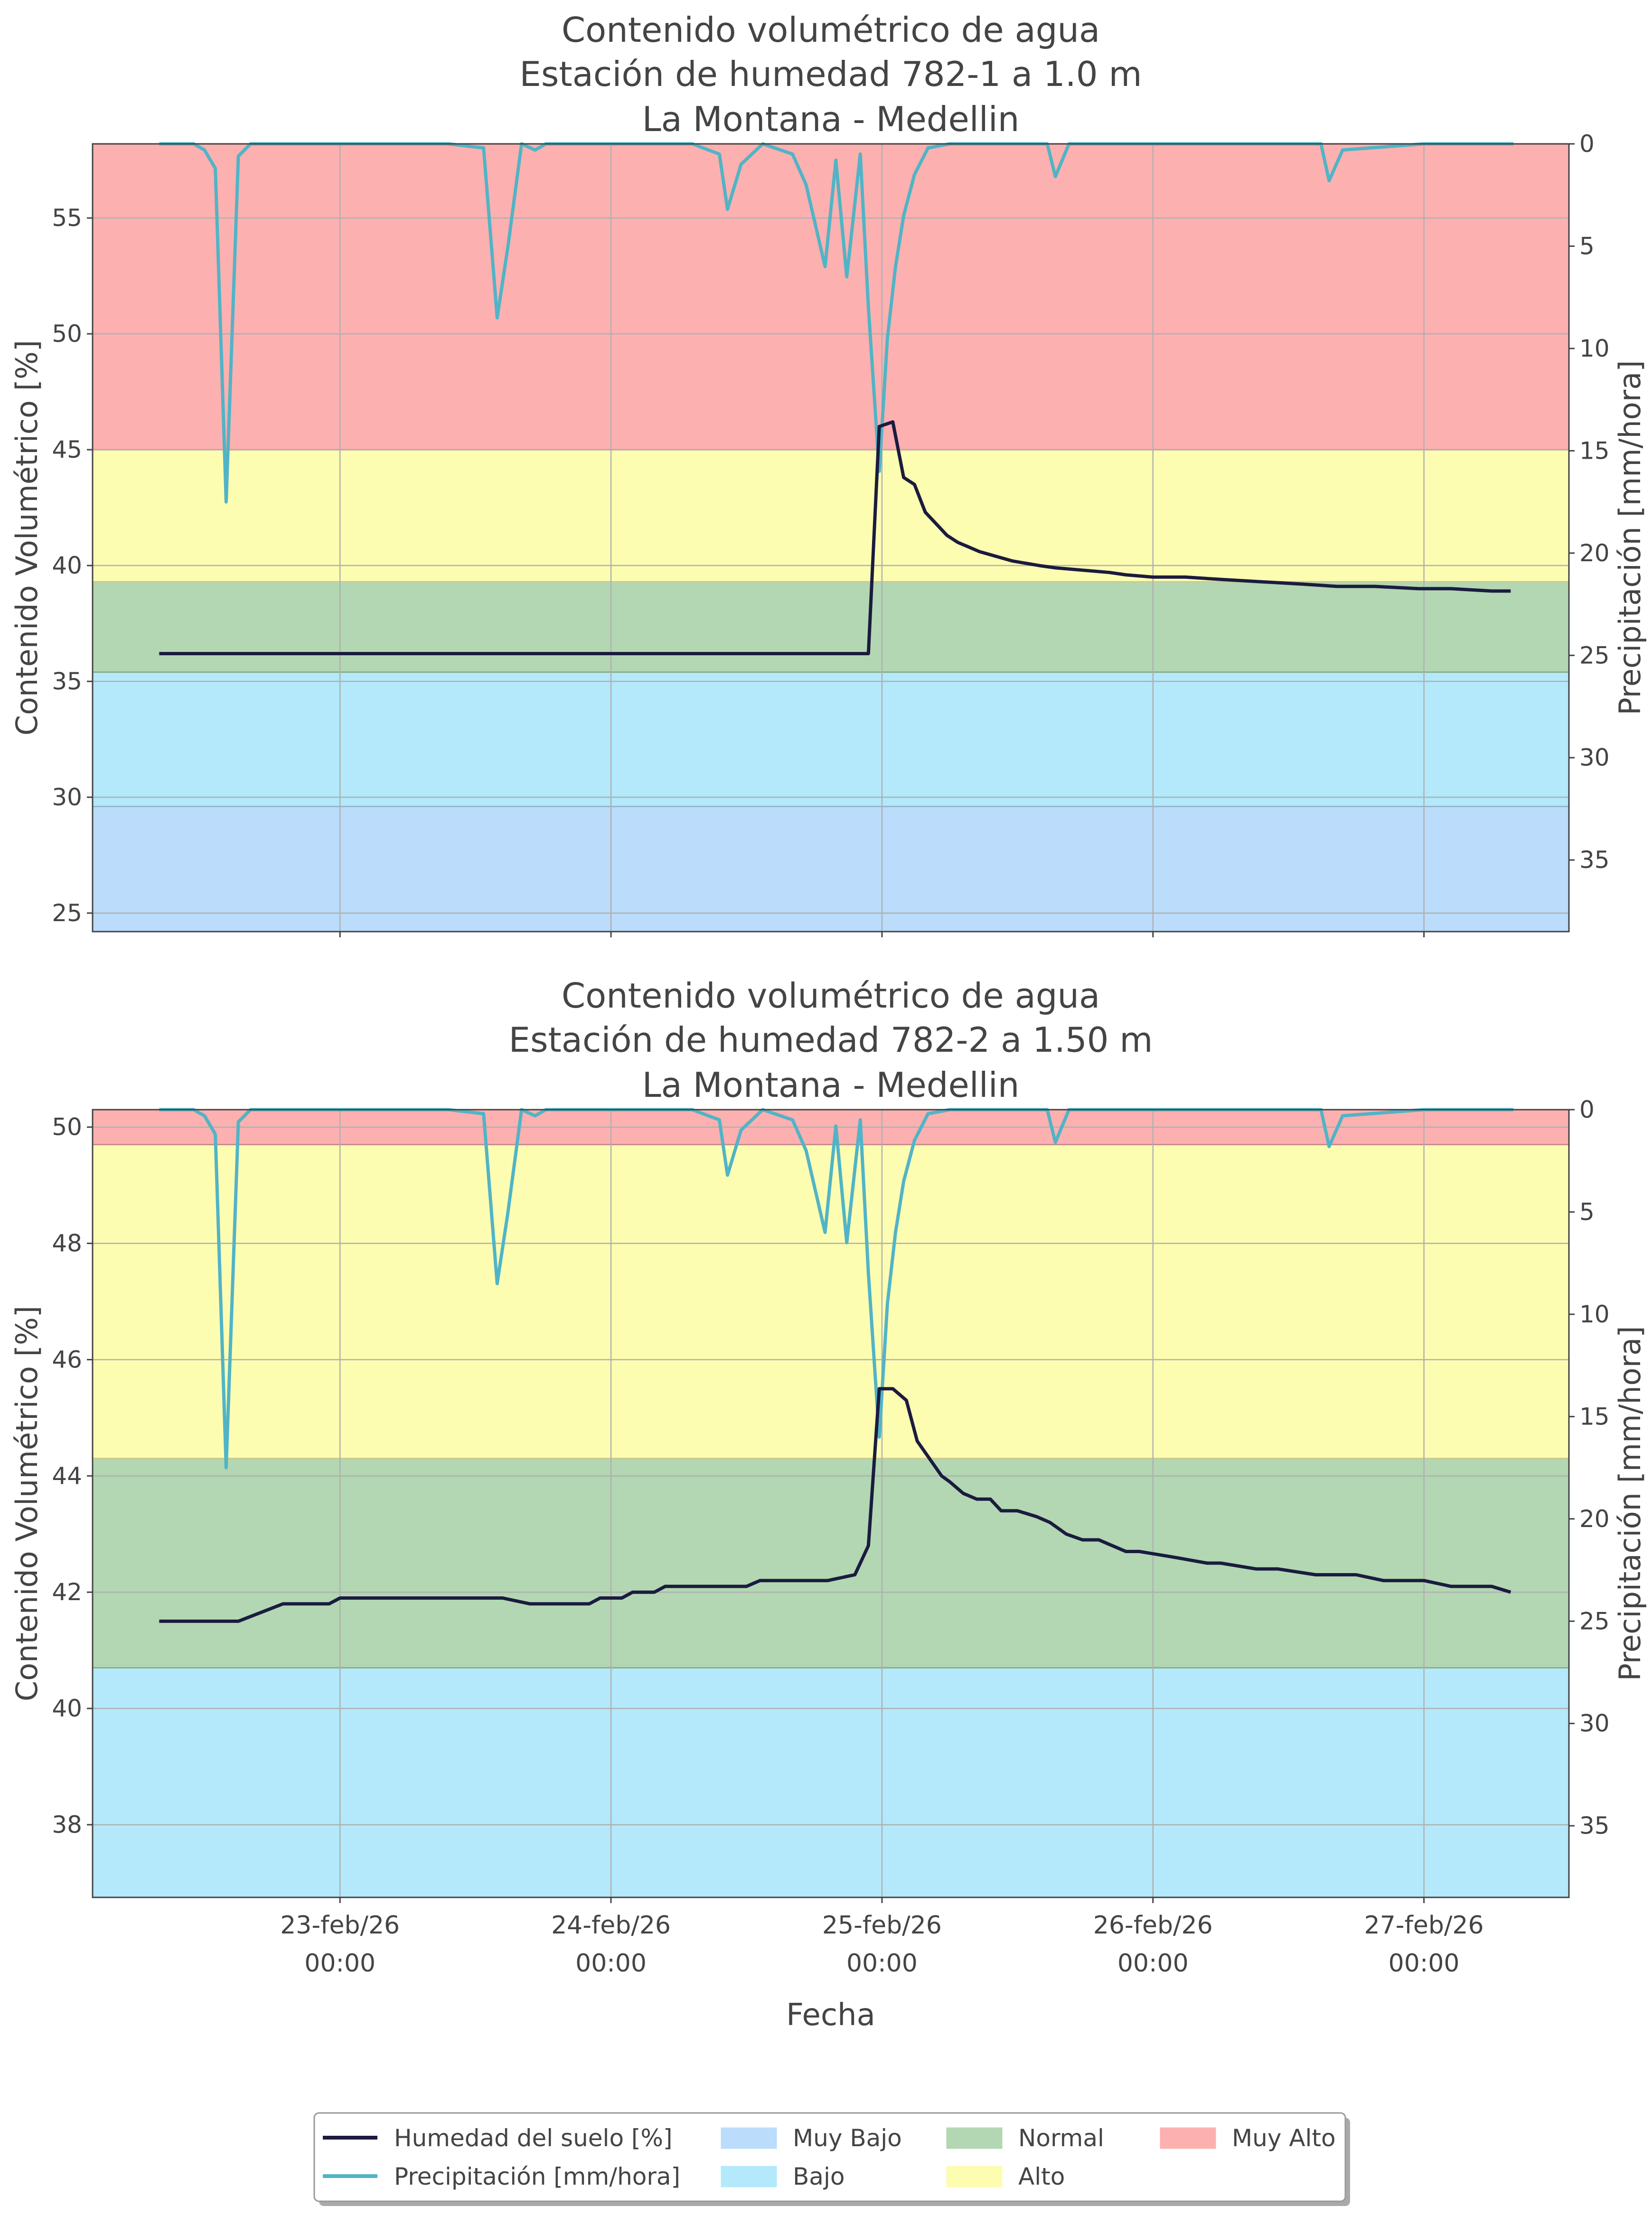  Describe the element at coordinates (67, 913) in the screenshot. I see `y-tick-label: 25` at that location.